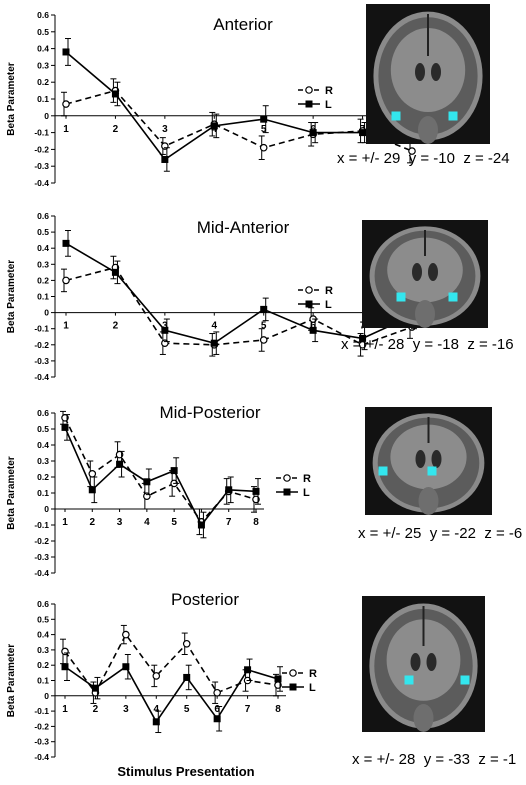  I want to click on y-tick-label: 0.6, so click(43, 216).